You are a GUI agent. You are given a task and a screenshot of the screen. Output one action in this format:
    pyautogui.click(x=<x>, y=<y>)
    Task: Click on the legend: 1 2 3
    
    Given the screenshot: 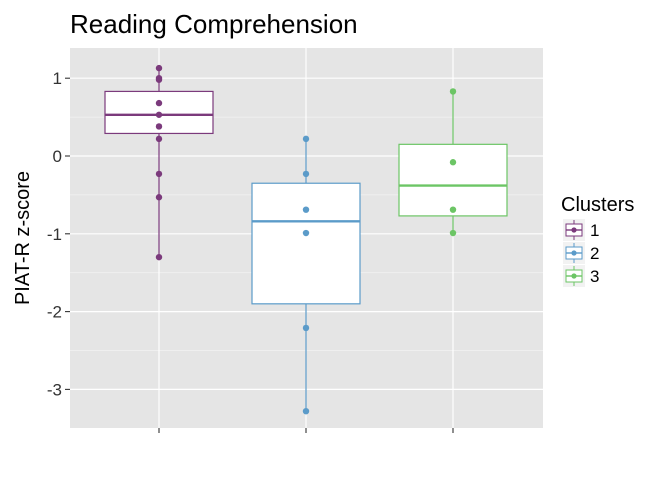 What is the action you would take?
    pyautogui.click(x=581, y=253)
    